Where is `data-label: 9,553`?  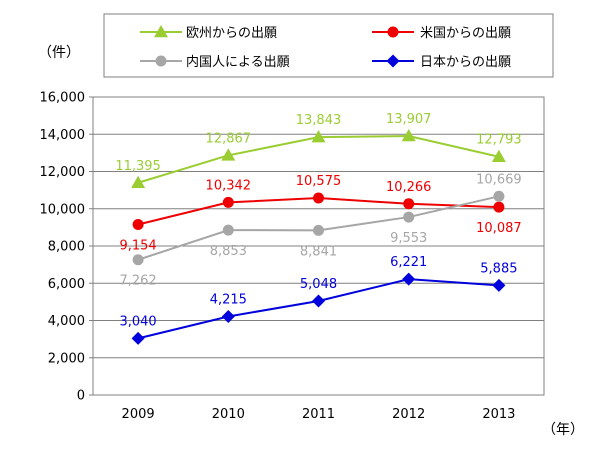
data-label: 9,553 is located at coordinates (408, 238).